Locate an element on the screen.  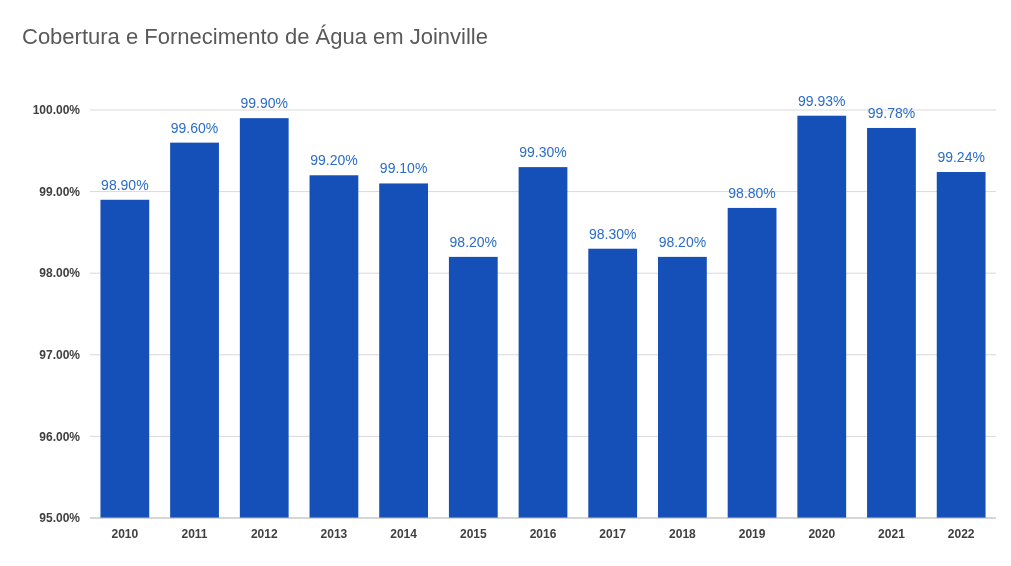
x-tick-label: 2019 is located at coordinates (752, 534).